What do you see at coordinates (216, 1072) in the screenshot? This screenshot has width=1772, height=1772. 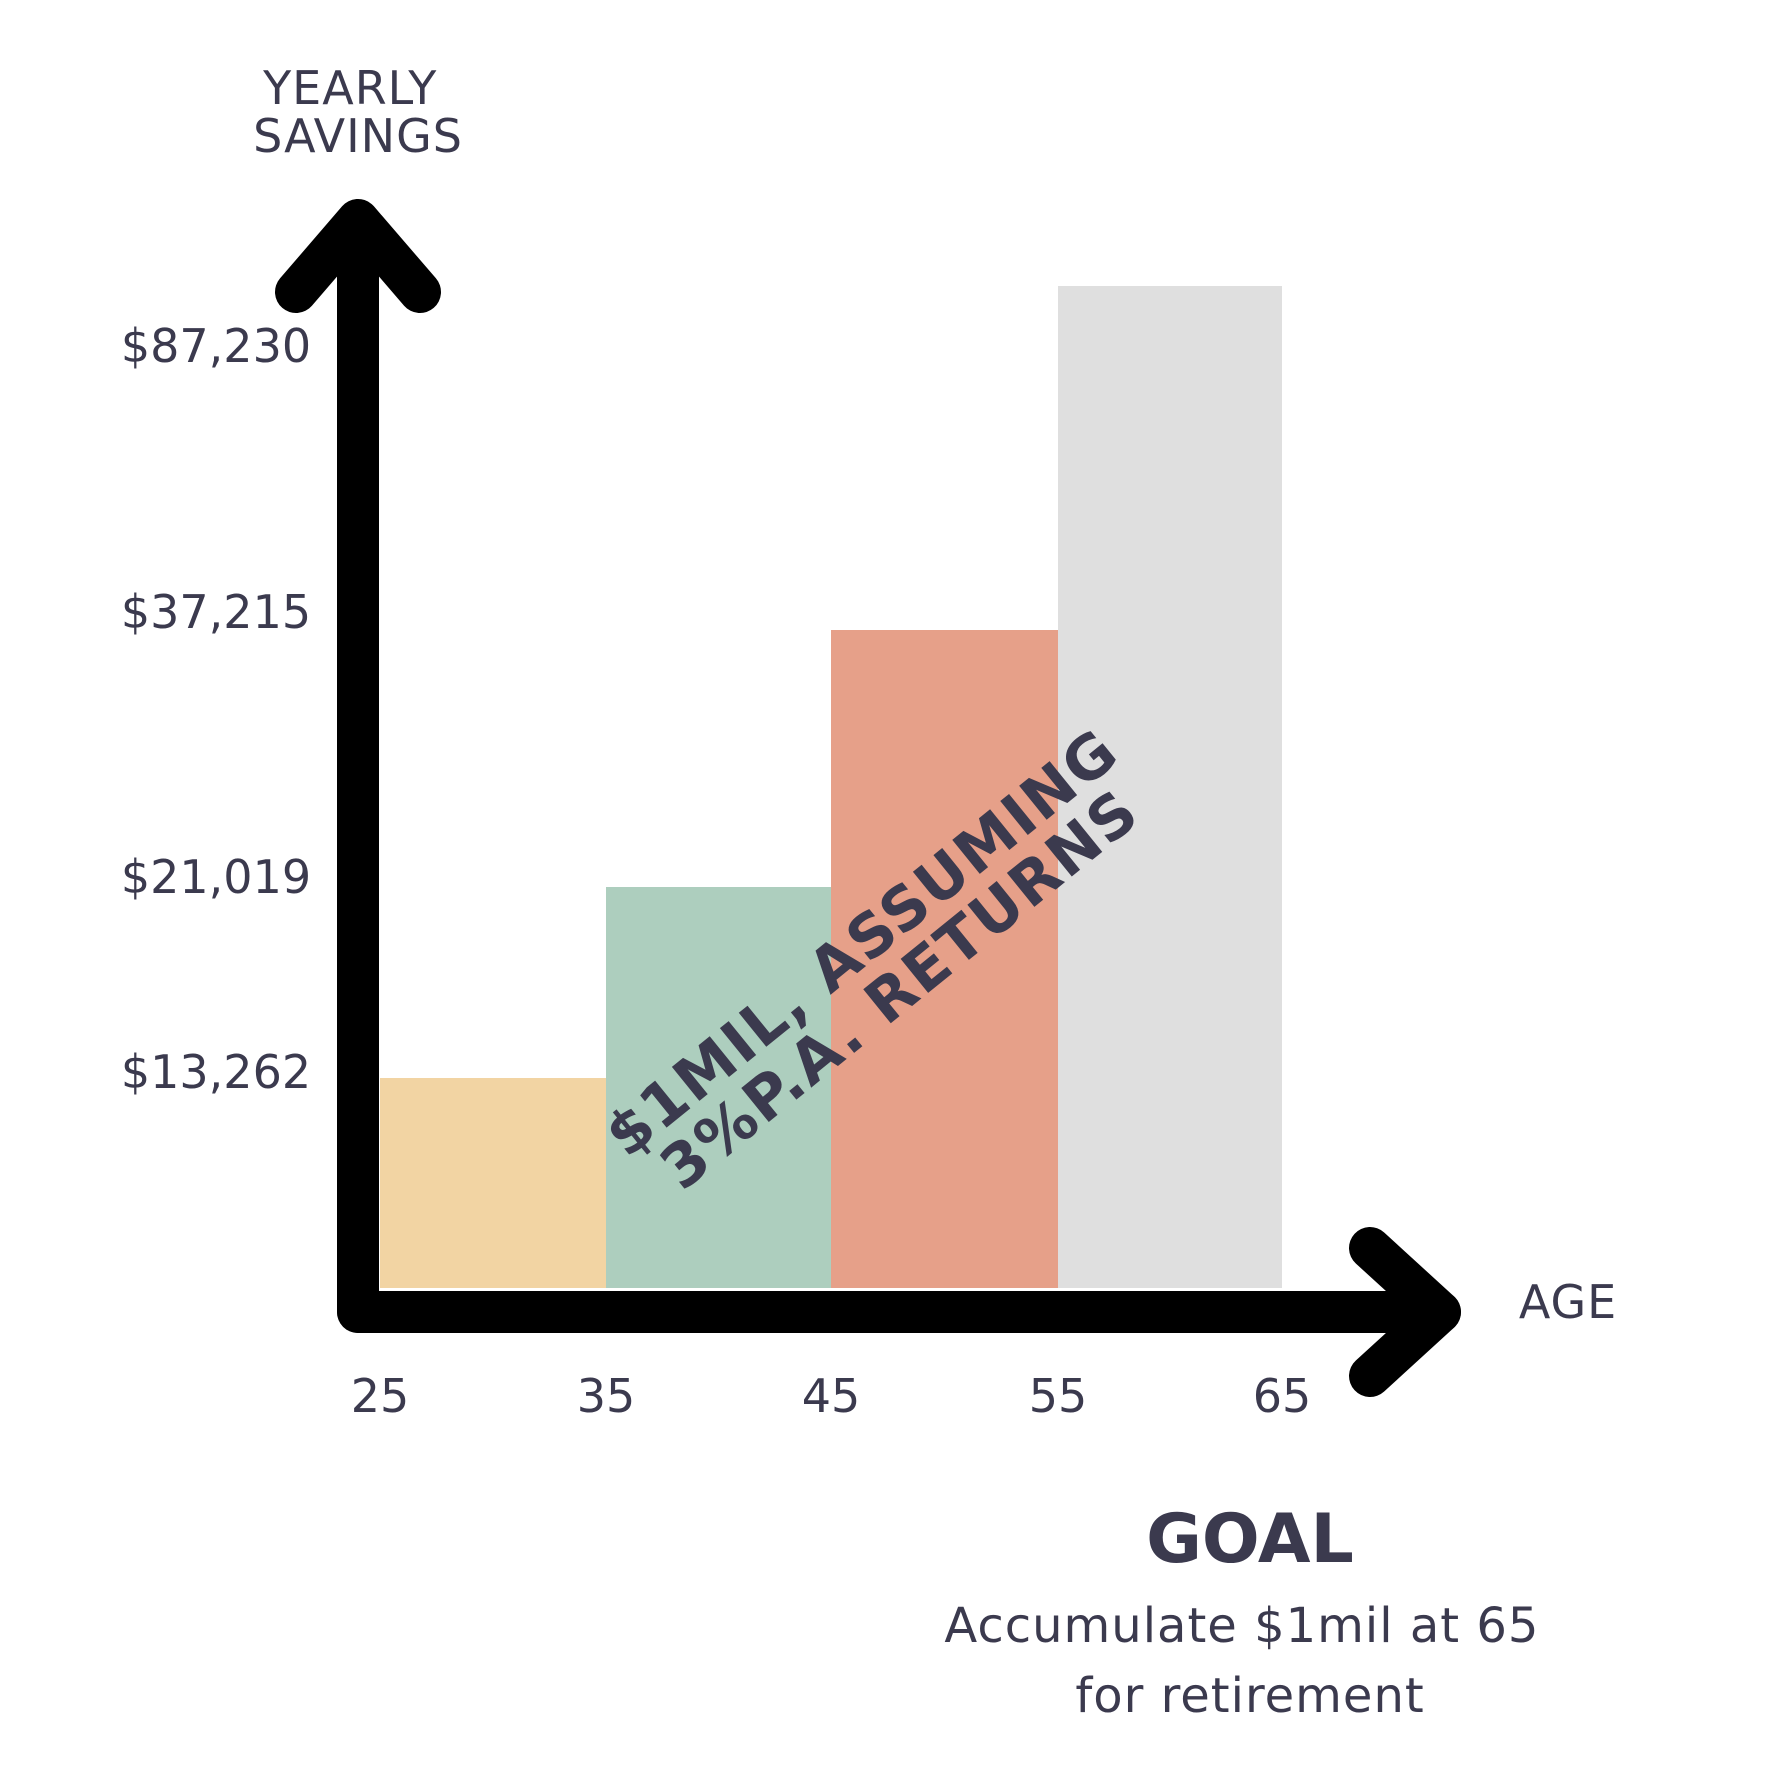 I see `y-tick-label: $13,262` at bounding box center [216, 1072].